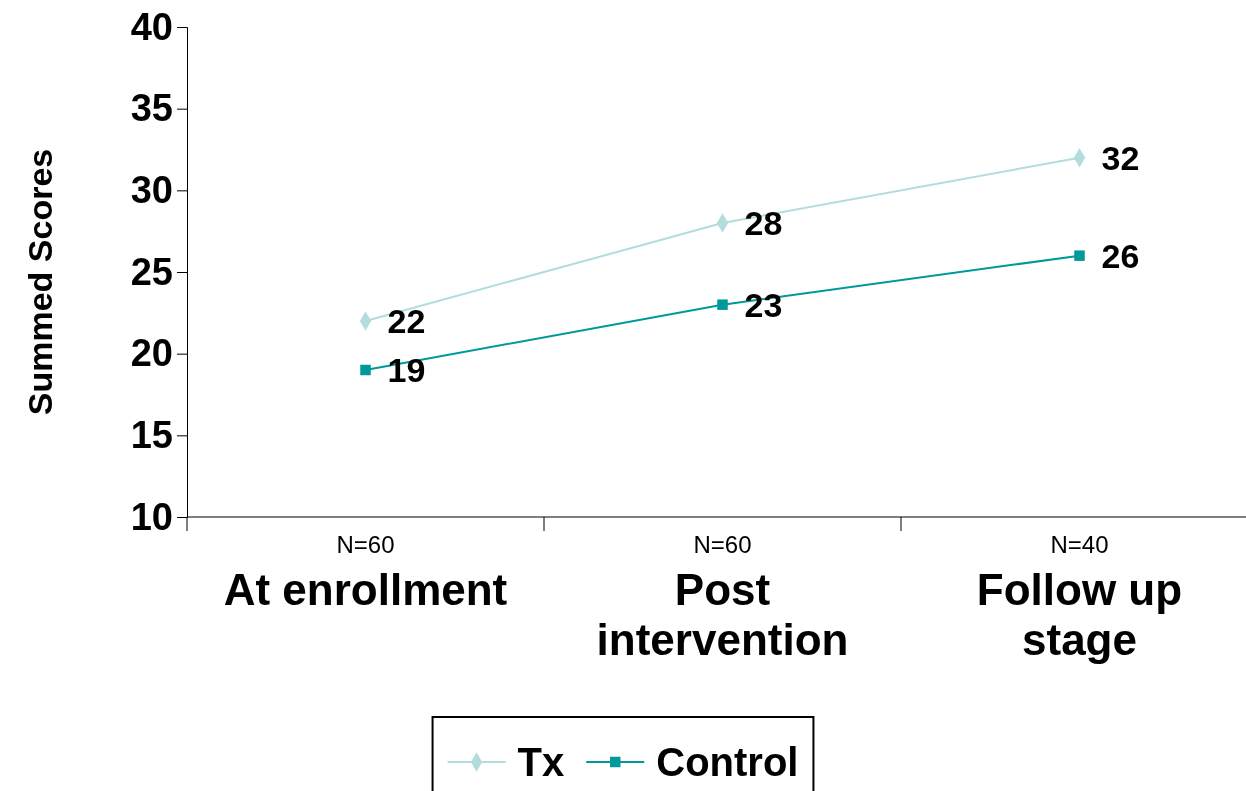  I want to click on y-tick-label: 20, so click(151, 353).